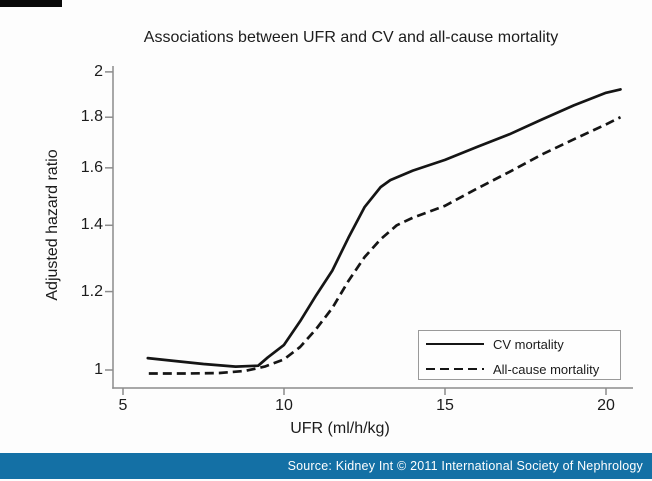 The width and height of the screenshot is (652, 481). I want to click on x-axis-label: UFR (ml/h/kg), so click(340, 428).